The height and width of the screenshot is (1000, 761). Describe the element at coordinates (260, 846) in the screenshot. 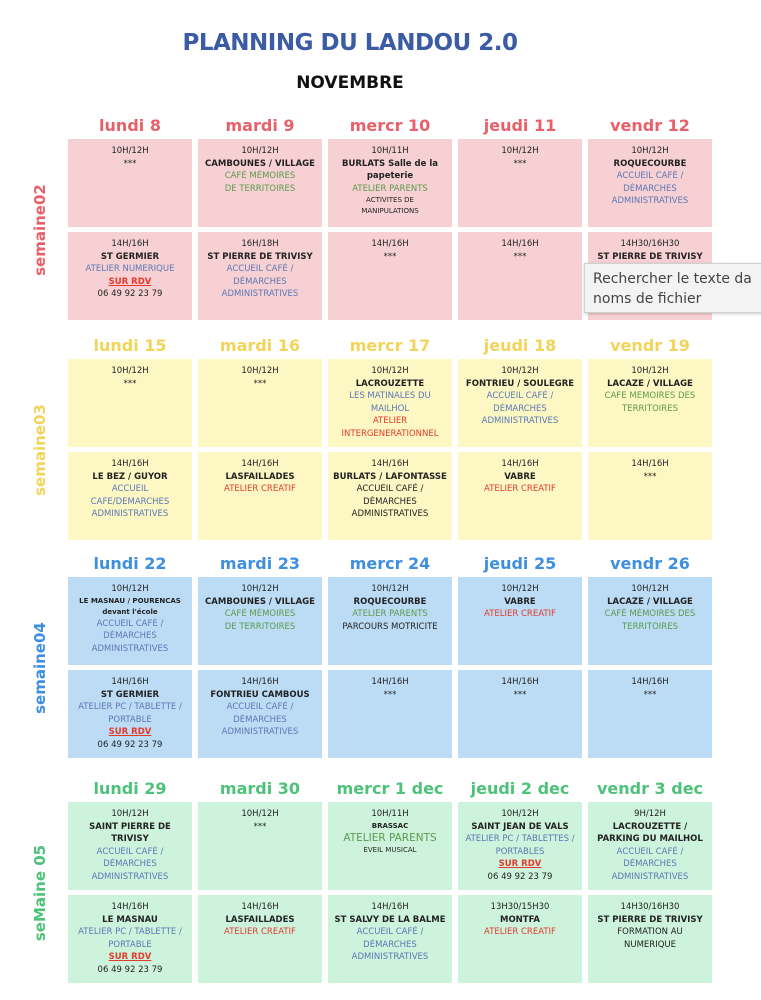

I see `time-slot: 10H/12H ***` at that location.